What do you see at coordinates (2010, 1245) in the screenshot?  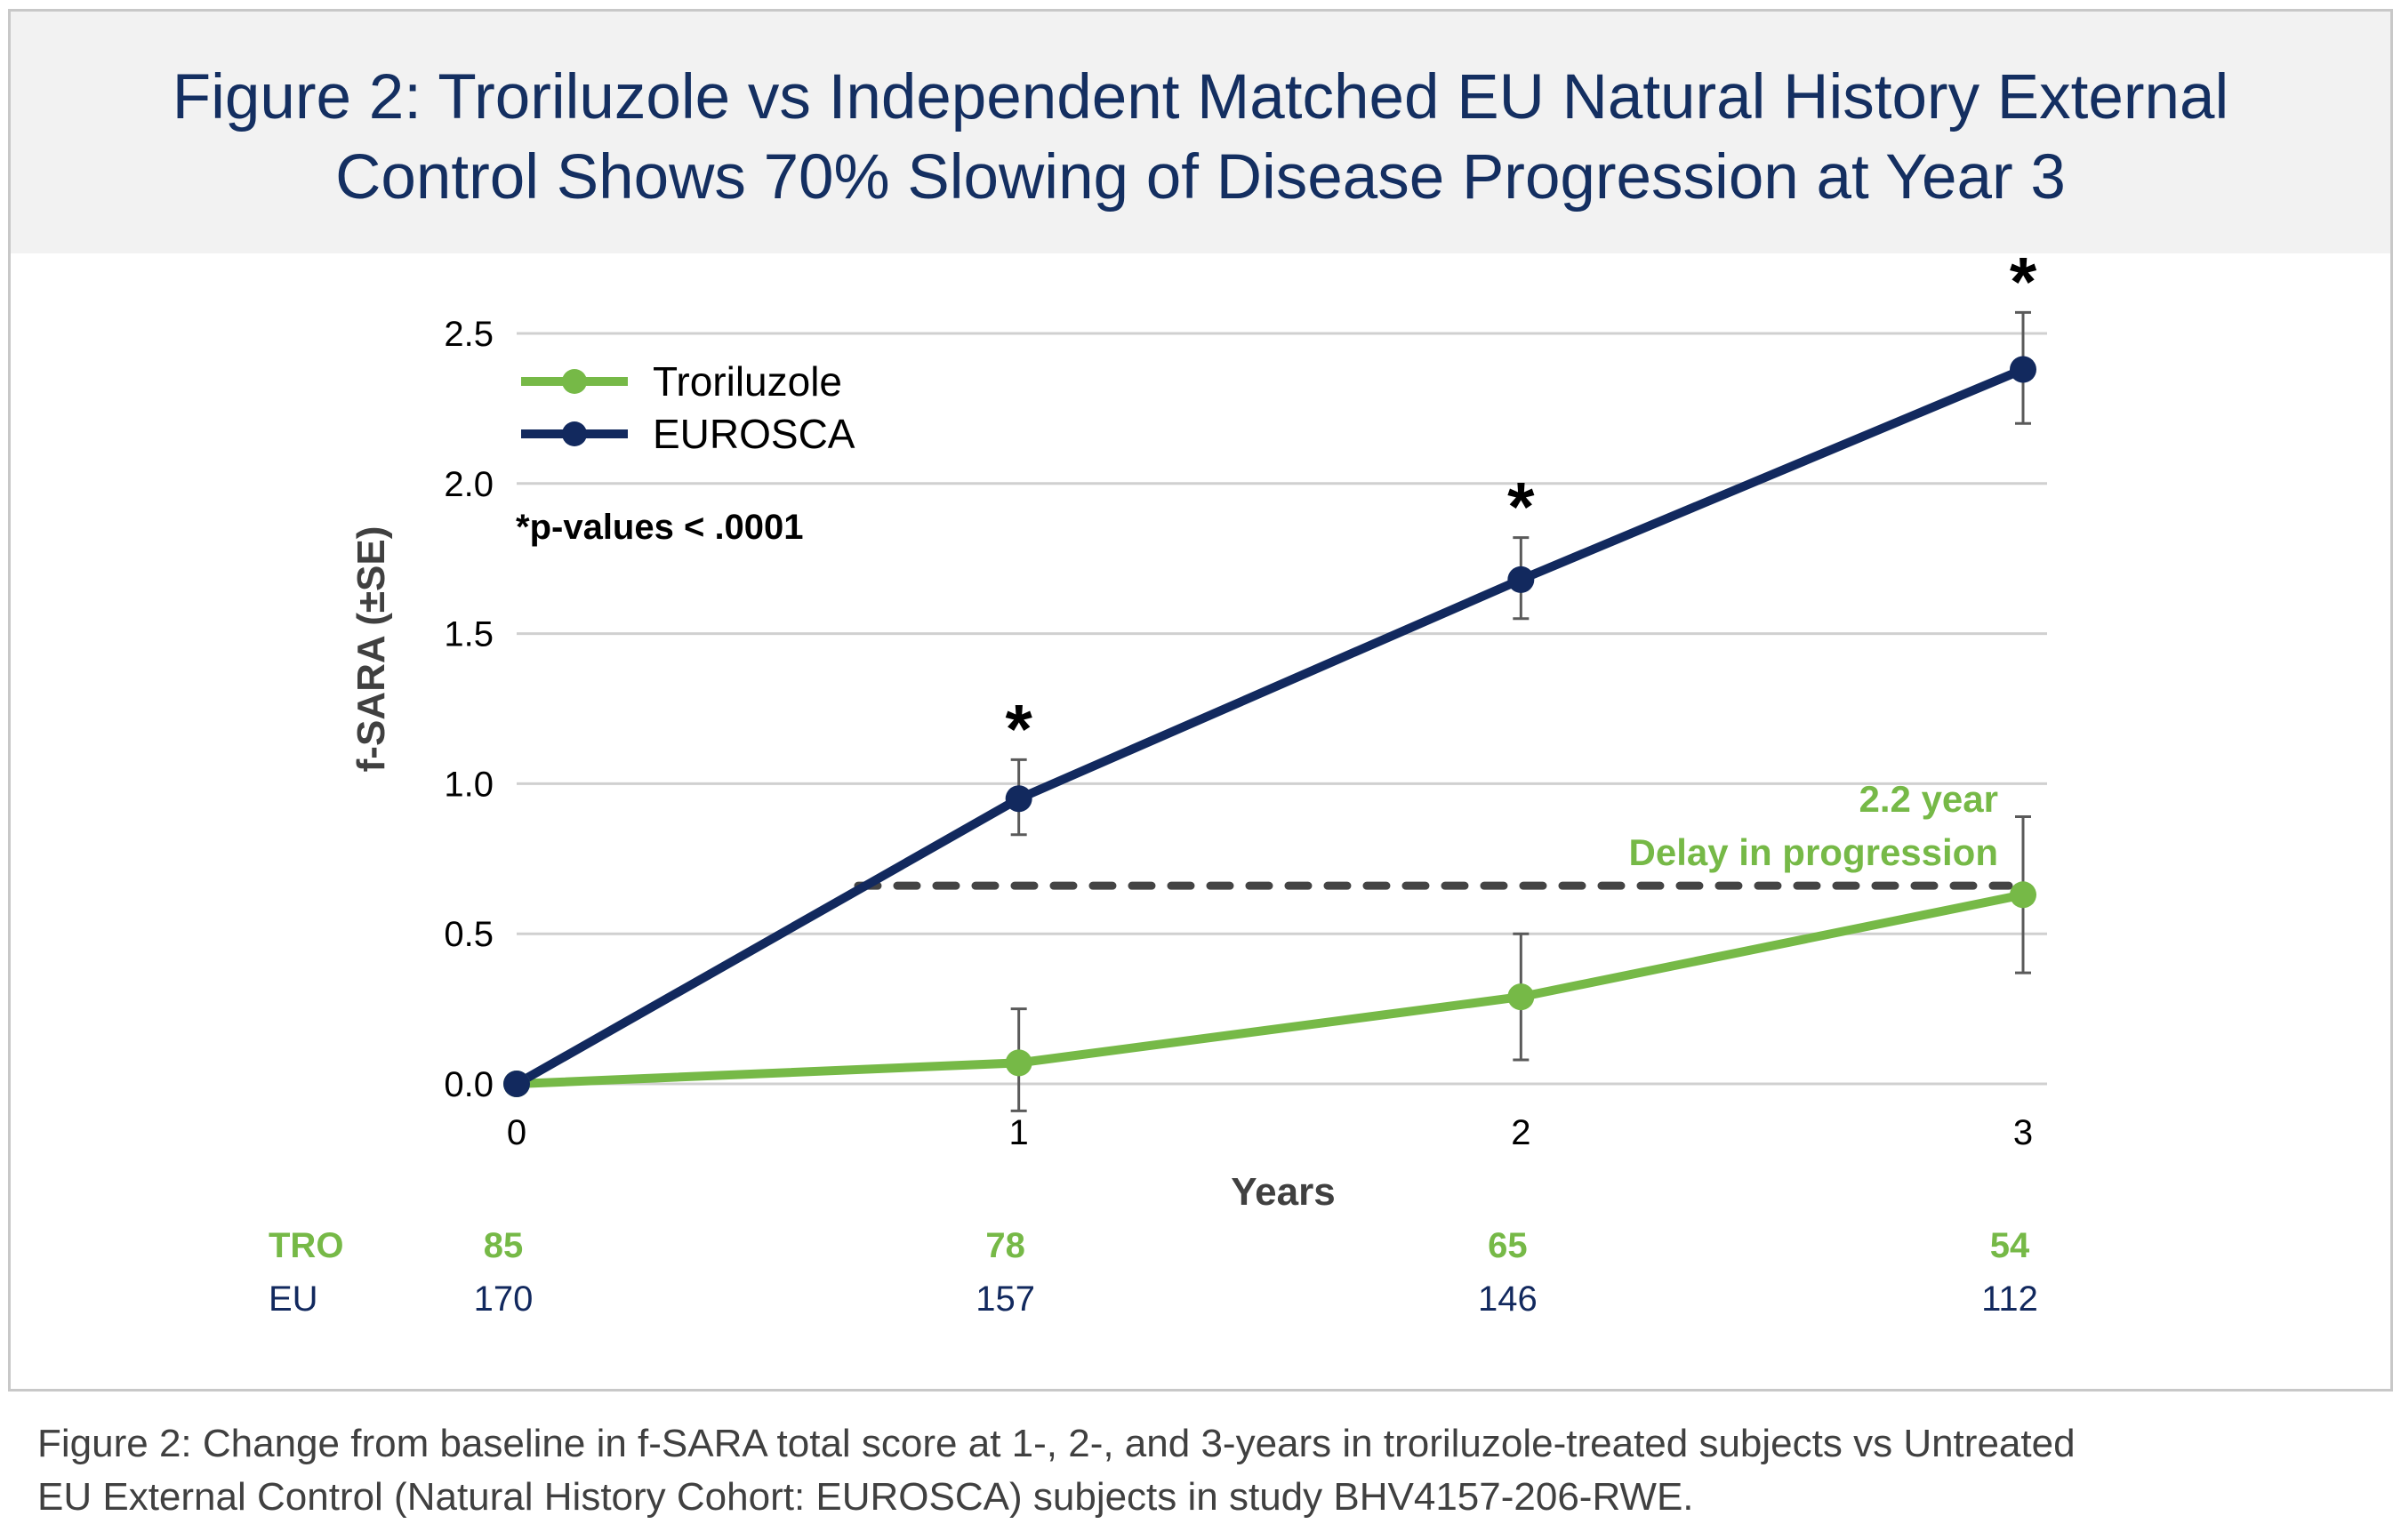 I see `n-at-risk-value-tro: 54` at bounding box center [2010, 1245].